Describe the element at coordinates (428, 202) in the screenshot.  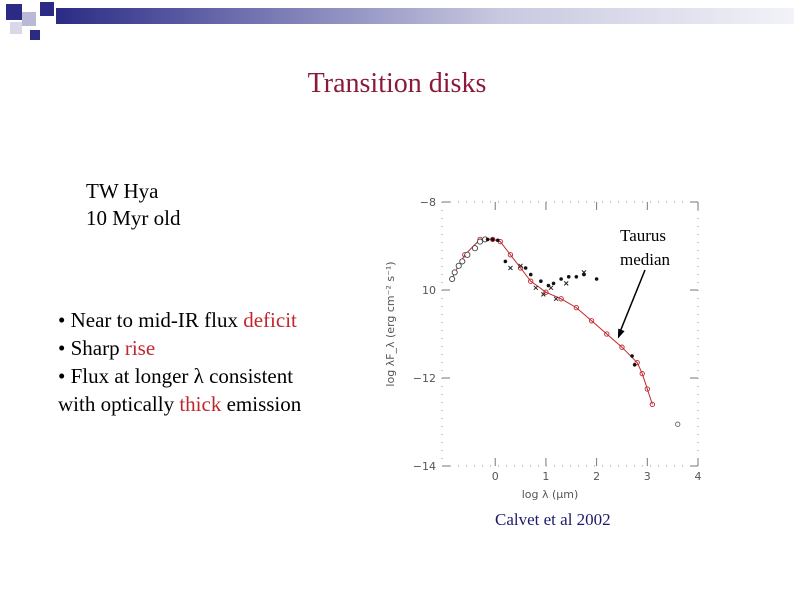
I see `y-tick-label: −8` at that location.